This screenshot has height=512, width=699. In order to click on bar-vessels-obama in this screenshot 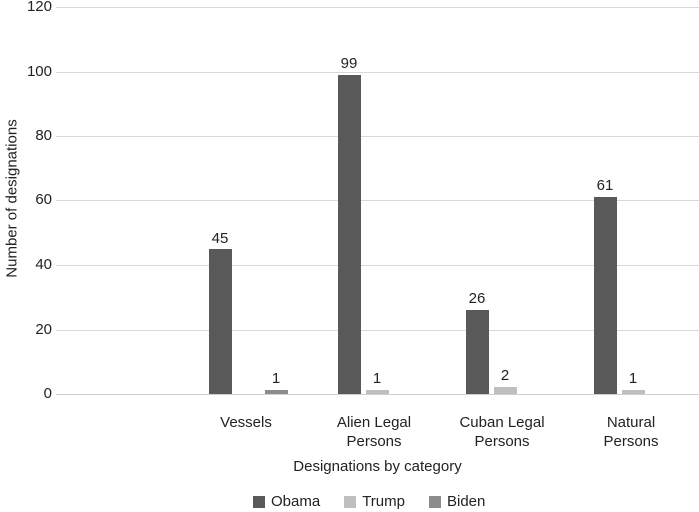, I will do `click(220, 321)`.